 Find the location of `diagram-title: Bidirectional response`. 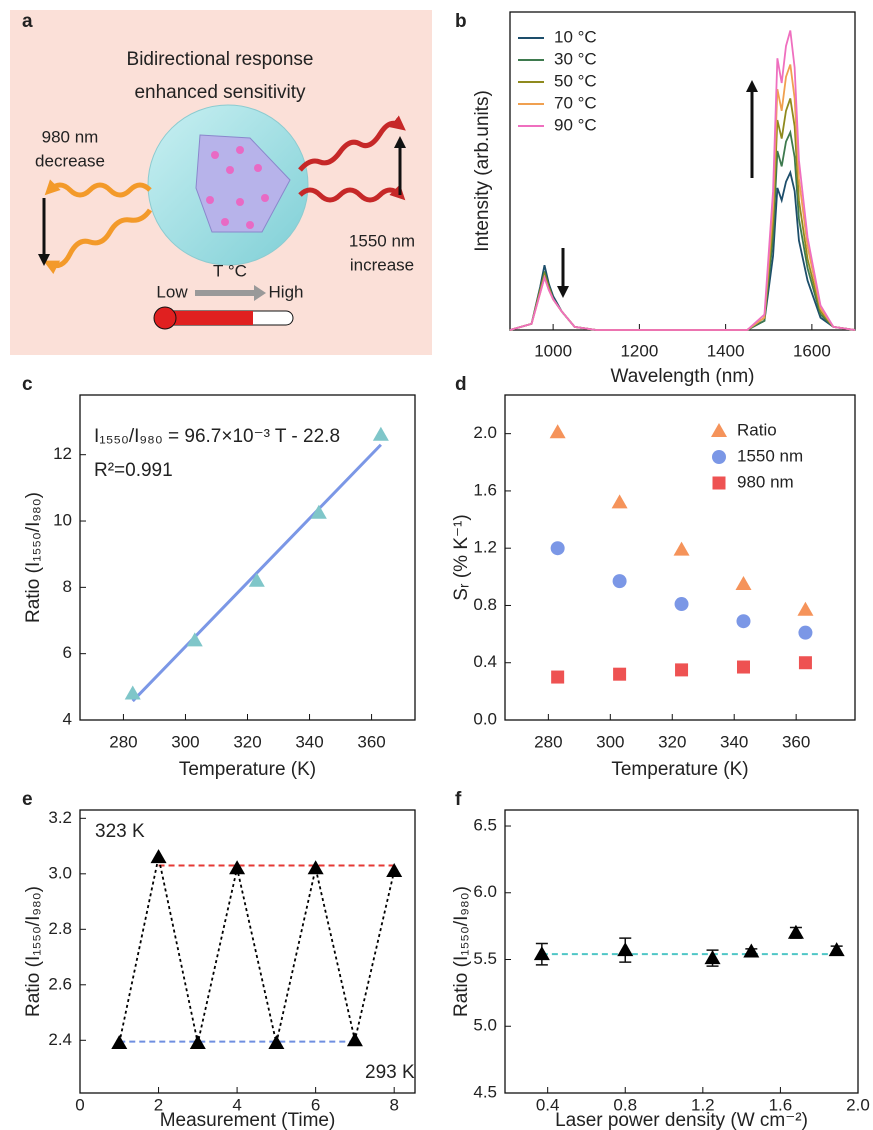

diagram-title: Bidirectional response is located at coordinates (220, 59).